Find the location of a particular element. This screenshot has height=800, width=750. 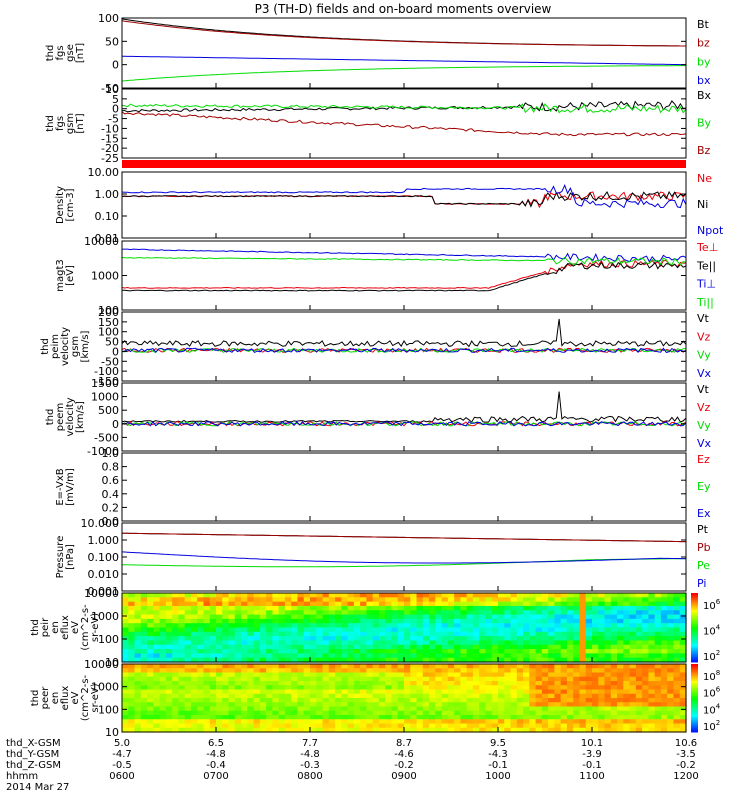

y-axis-label-line: magt3 is located at coordinates (60, 275).